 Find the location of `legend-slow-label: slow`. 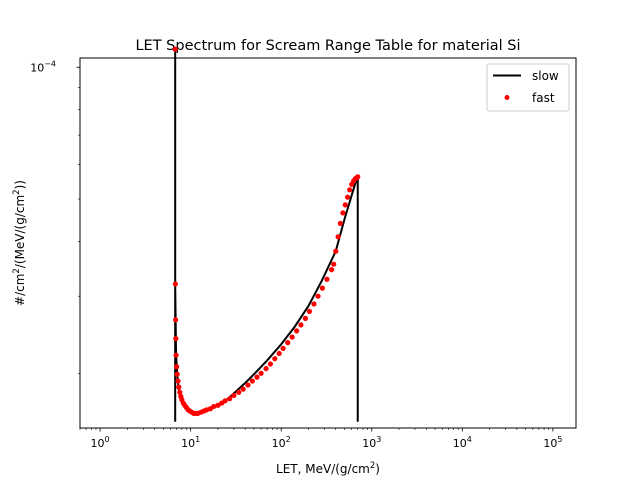

legend-slow-label: slow is located at coordinates (545, 76).